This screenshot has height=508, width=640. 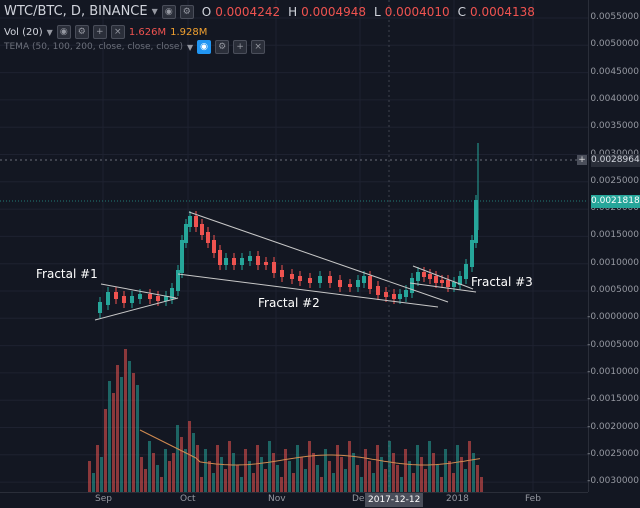 What do you see at coordinates (502, 282) in the screenshot?
I see `fractal-3-label: Fractal #3` at bounding box center [502, 282].